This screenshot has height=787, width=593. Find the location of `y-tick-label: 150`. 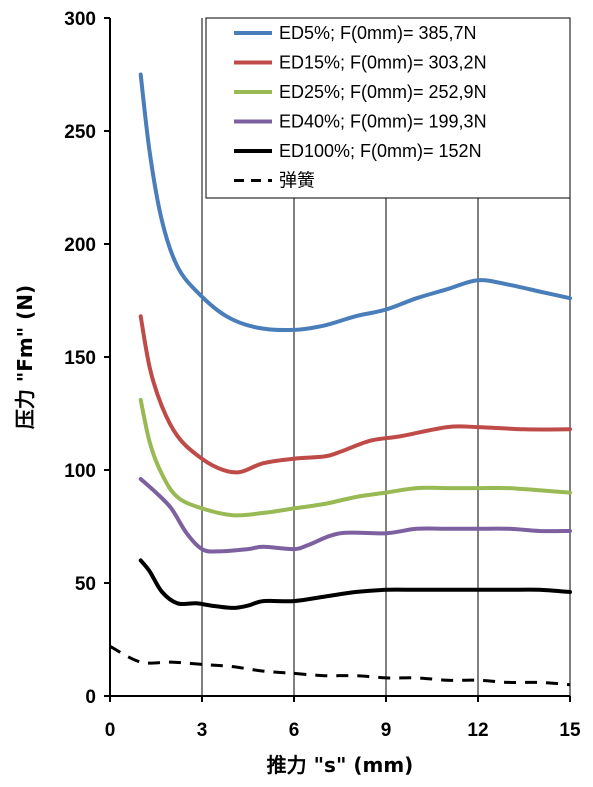

y-tick-label: 150 is located at coordinates (80, 358).